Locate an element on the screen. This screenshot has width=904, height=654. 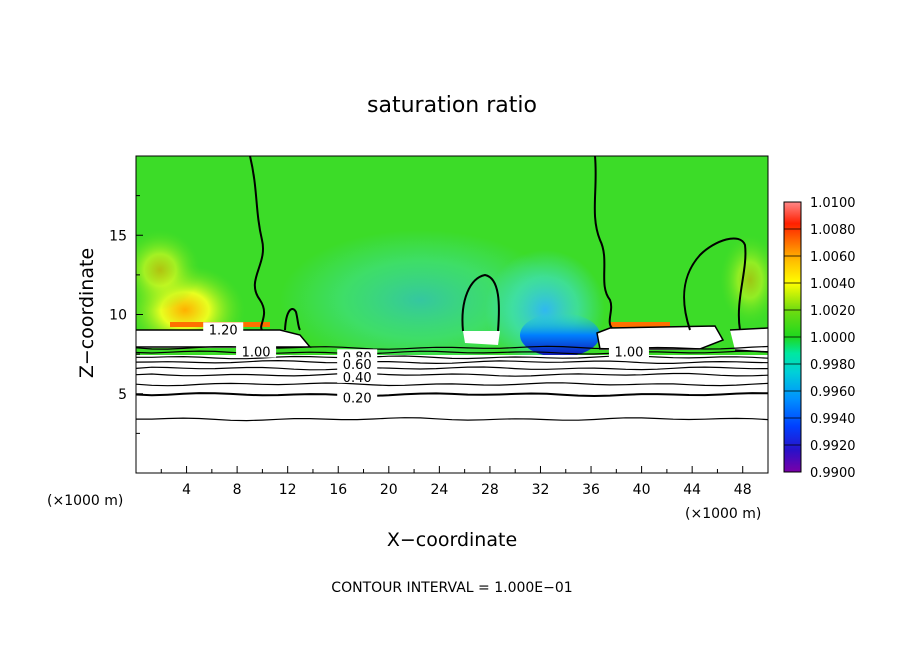
contour-plume-far-right is located at coordinates (715, 284).